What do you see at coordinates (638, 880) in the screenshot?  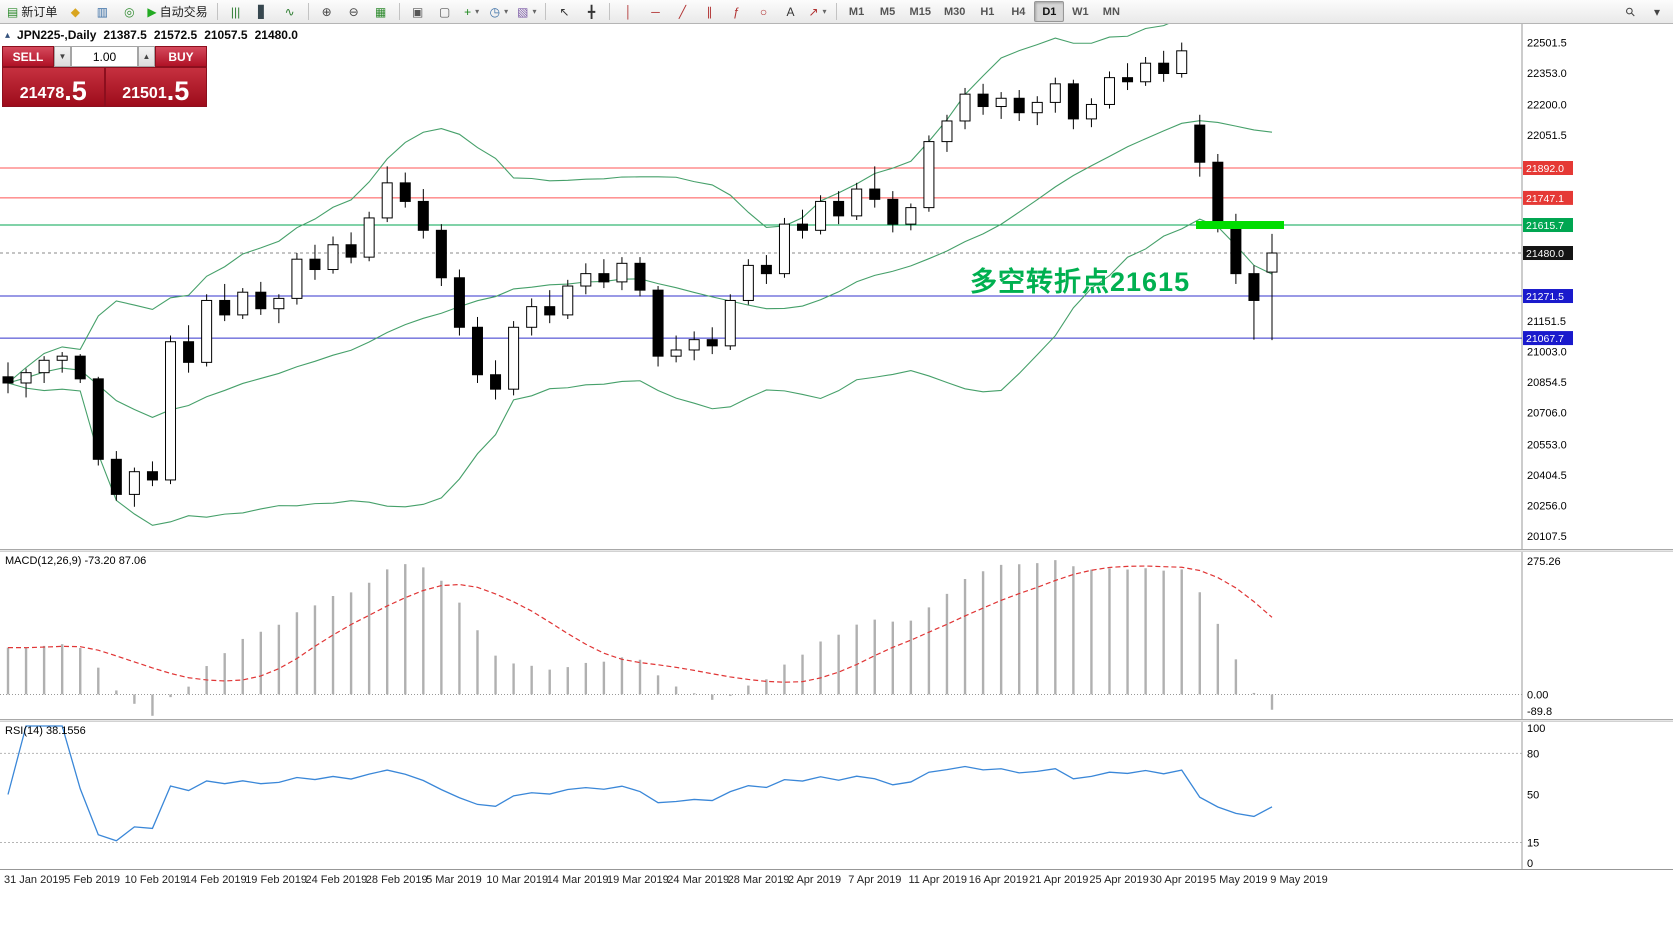 I see `date-axis-label: 19 Mar 2019` at bounding box center [638, 880].